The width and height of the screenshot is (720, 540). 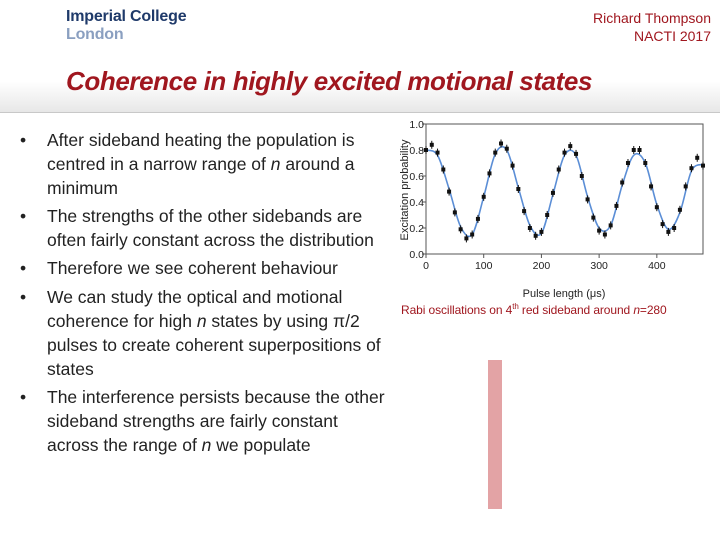 What do you see at coordinates (95, 34) in the screenshot?
I see `logo-line-london: London` at bounding box center [95, 34].